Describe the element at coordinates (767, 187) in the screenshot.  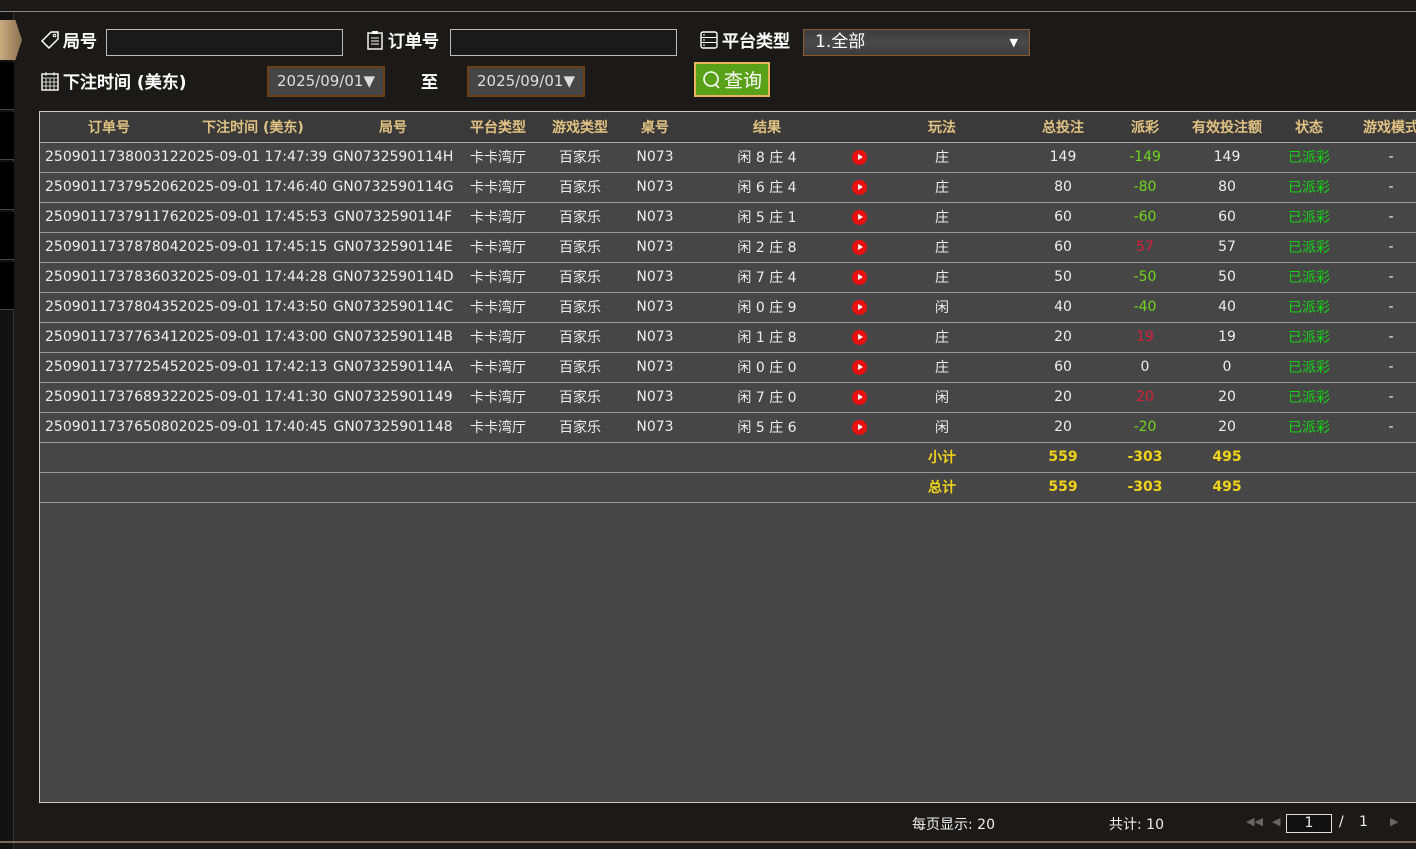
I see `result: 闲 6 庄 4` at that location.